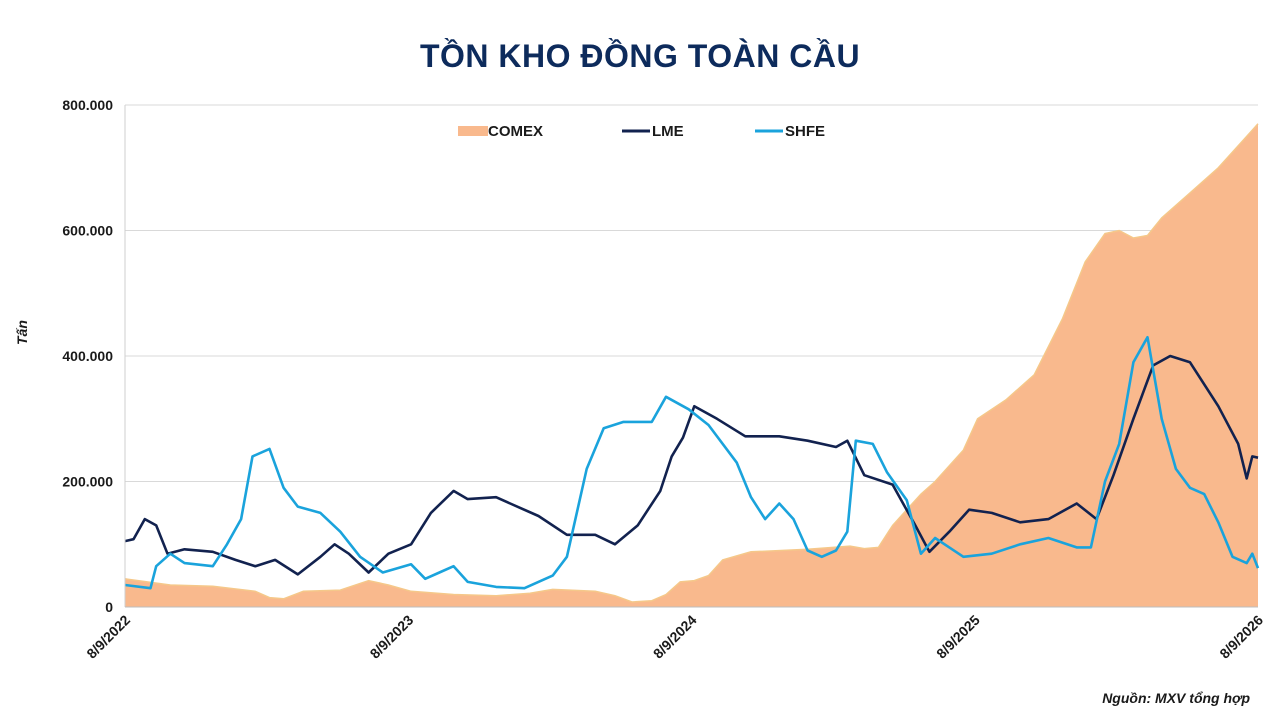  Describe the element at coordinates (87, 105) in the screenshot. I see `y-tick-label: 800.000` at that location.